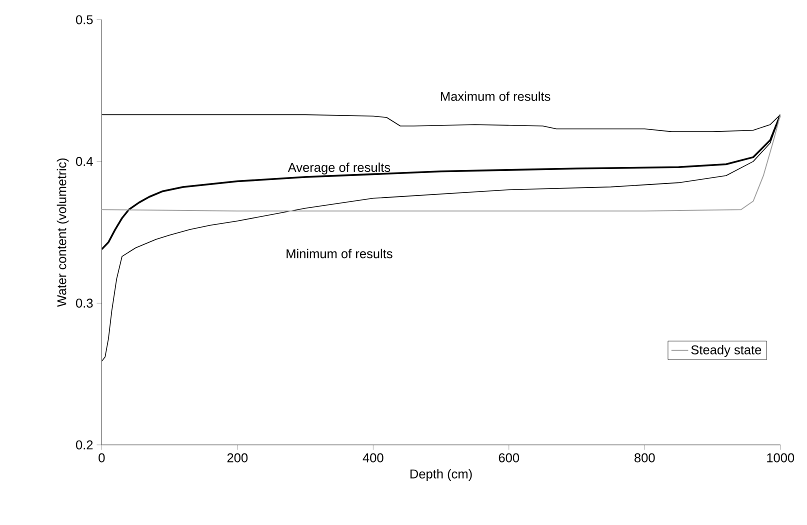 This screenshot has height=525, width=807. Describe the element at coordinates (339, 253) in the screenshot. I see `annotation: Minimum of results` at that location.